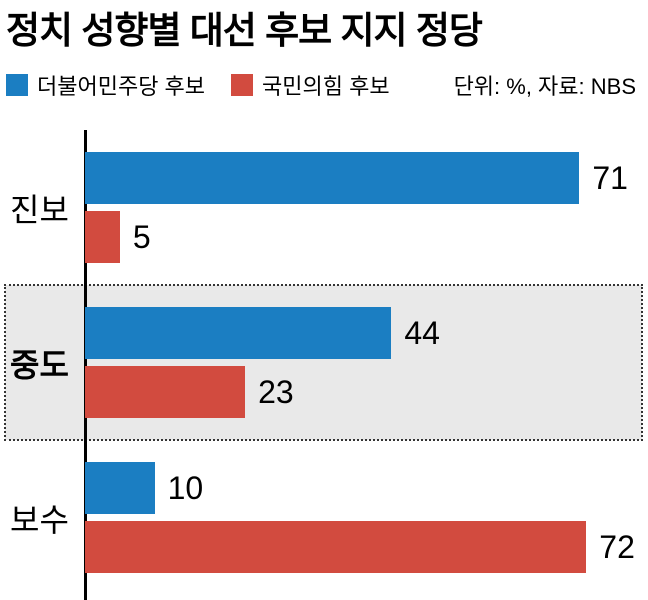 The height and width of the screenshot is (600, 648). Describe the element at coordinates (617, 546) in the screenshot. I see `bar-value: 72` at that location.